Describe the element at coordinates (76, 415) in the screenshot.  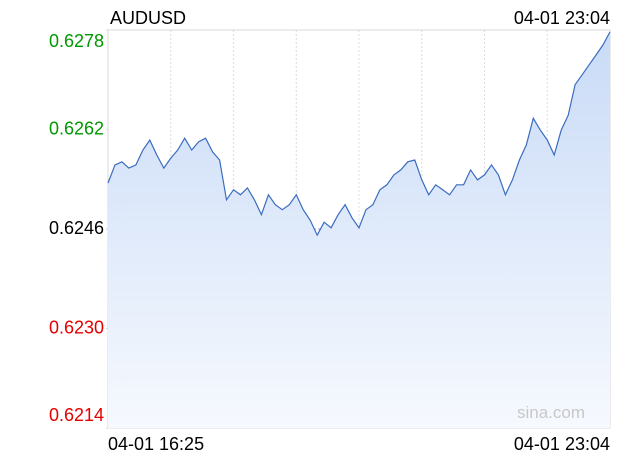
I see `y-tick-label: 0.6214` at that location.